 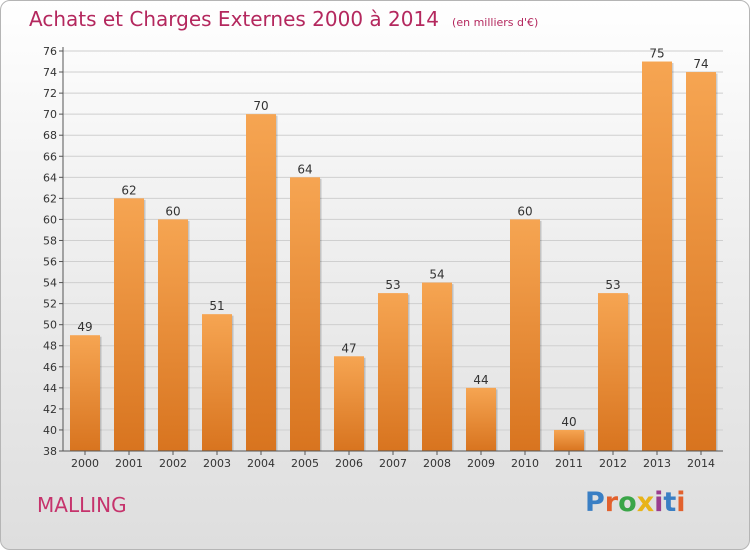 What do you see at coordinates (670, 502) in the screenshot?
I see `logo-letter: t` at bounding box center [670, 502].